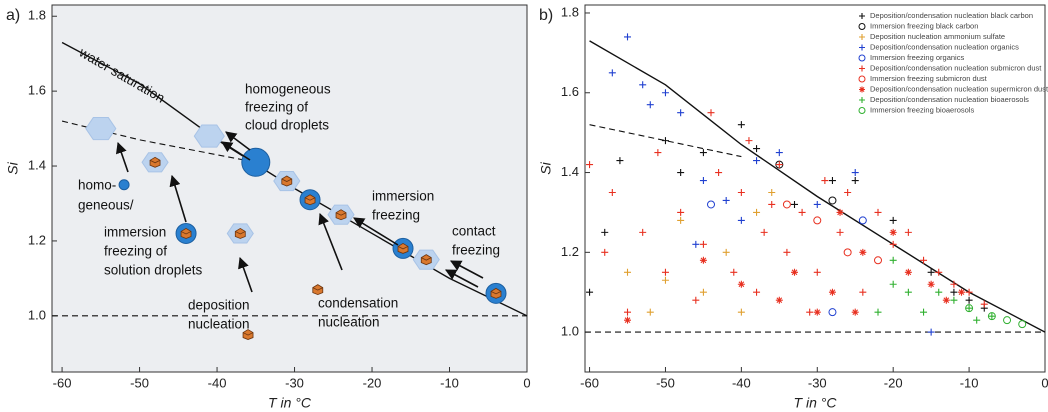 The height and width of the screenshot is (412, 1048). What do you see at coordinates (287, 125) in the screenshot?
I see `annotation: cloud droplets` at bounding box center [287, 125].